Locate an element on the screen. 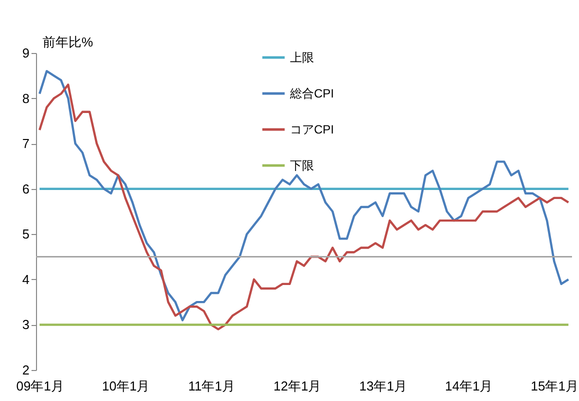 This screenshot has width=579, height=401. x-tick-label: 11年1月 is located at coordinates (211, 386).